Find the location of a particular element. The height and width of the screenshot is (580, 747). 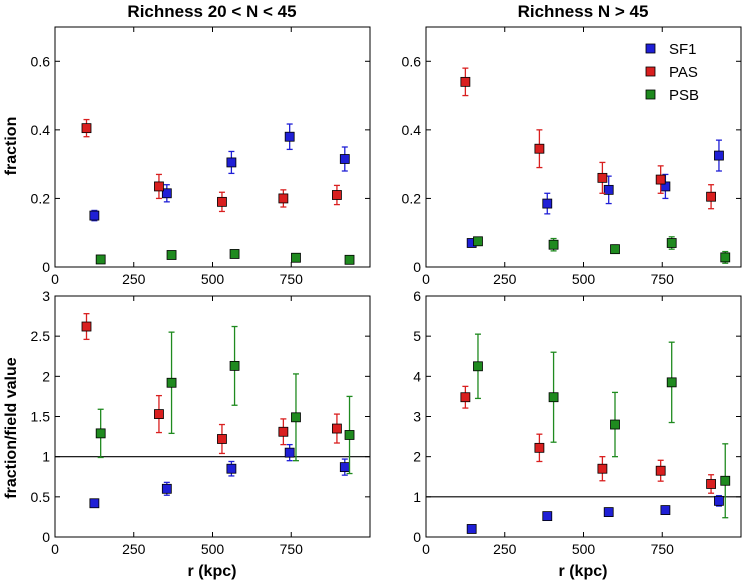

panel-4-xlabel: r (kpc) is located at coordinates (583, 571).